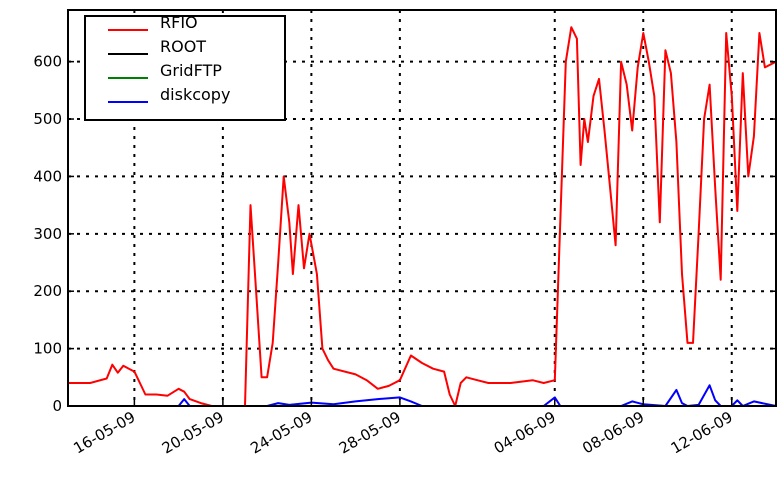 The width and height of the screenshot is (779, 483). I want to click on y-tick-label: 500, so click(47, 119).